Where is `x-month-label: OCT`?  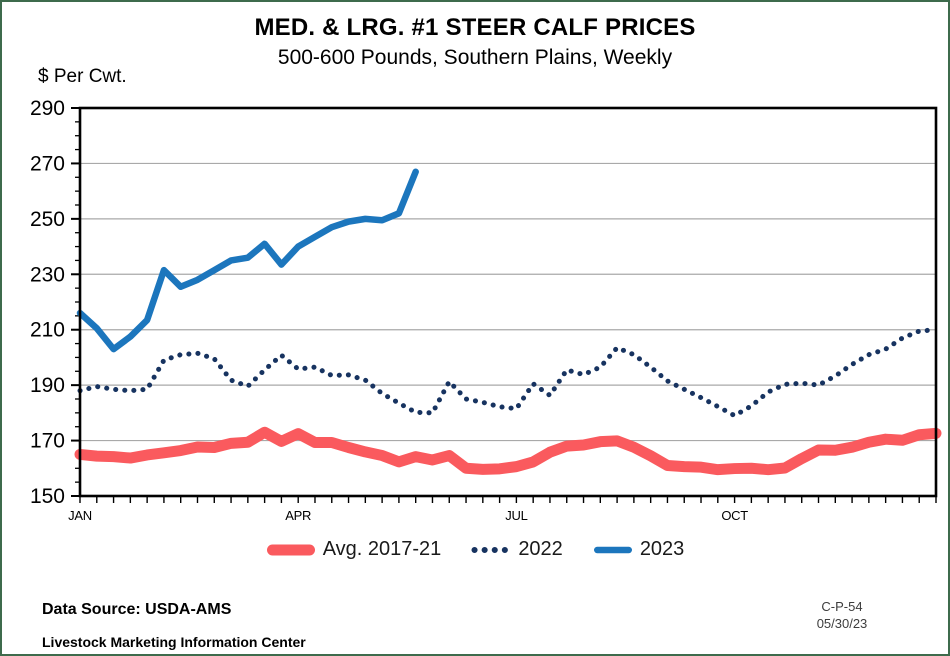
x-month-label: OCT is located at coordinates (734, 515).